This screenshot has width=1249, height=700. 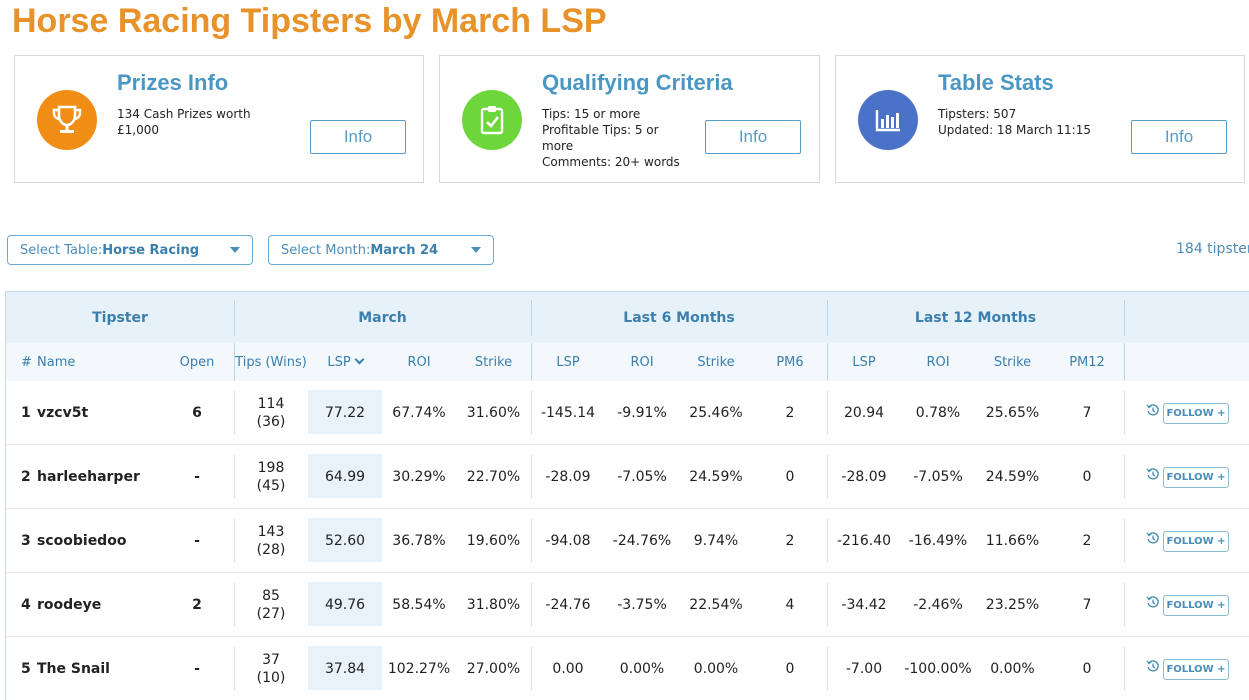 I want to click on tips-count: 37, so click(x=271, y=659).